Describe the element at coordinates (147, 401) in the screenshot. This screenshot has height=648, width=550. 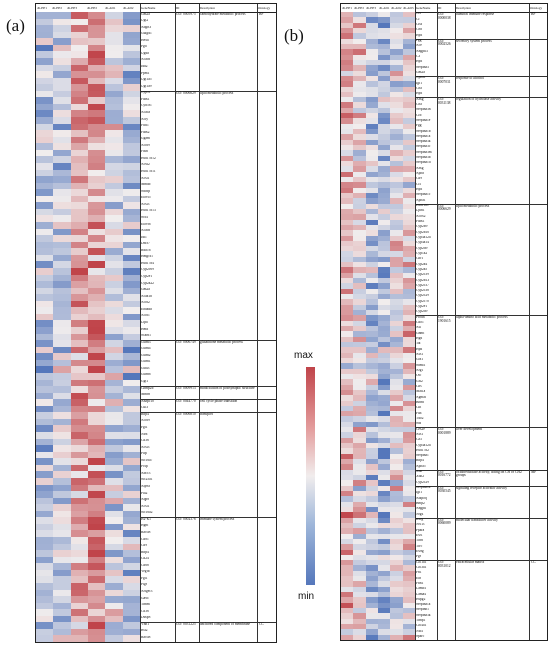
I see `gene-name: Anapc10` at that location.